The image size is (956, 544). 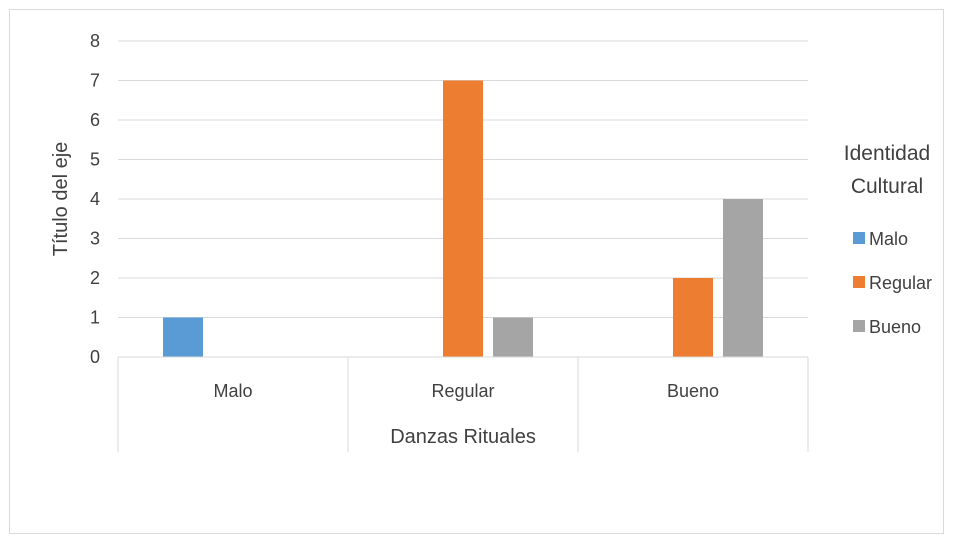 I want to click on x-axis-title: Danzas Rituales, so click(x=463, y=437).